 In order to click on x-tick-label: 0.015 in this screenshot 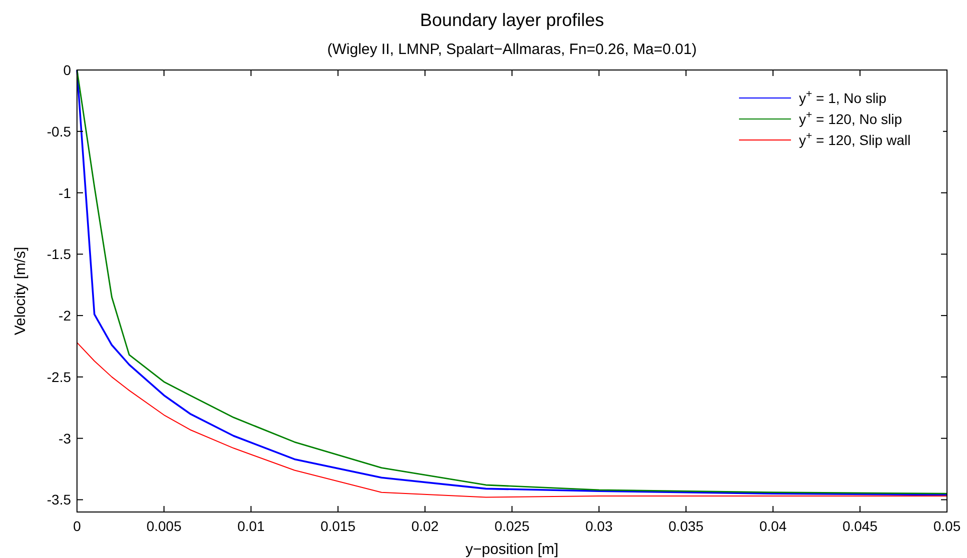, I will do `click(338, 526)`.